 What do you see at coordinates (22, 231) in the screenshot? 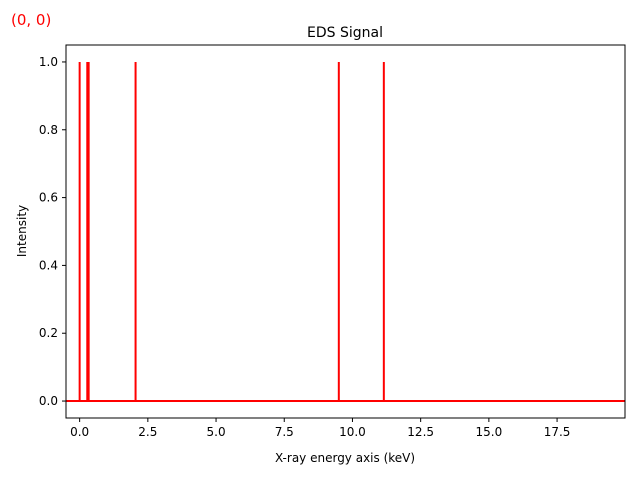
I see `y-axis-label: Intensity` at bounding box center [22, 231].